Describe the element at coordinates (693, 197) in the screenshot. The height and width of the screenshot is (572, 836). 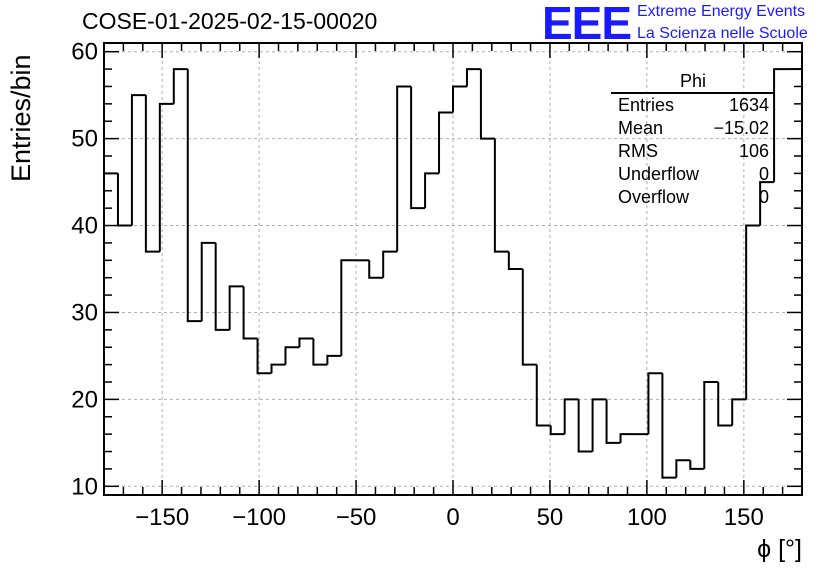
I see `stats-row-overflow: Overflow 0` at that location.